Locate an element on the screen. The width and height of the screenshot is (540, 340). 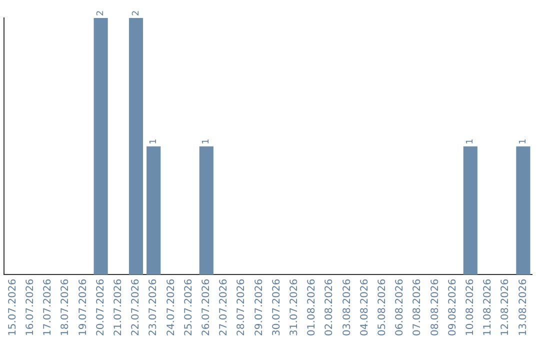
x-tick-label: 21.07.2026 is located at coordinates (118, 307).